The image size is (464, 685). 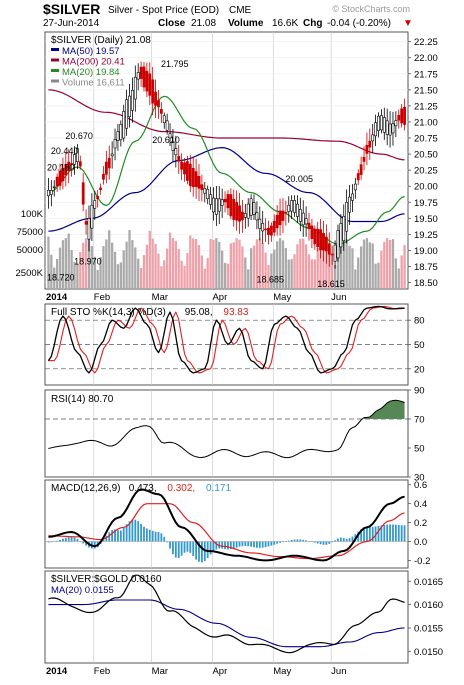 I want to click on sto-axis-tick-label: 50, so click(x=419, y=345).